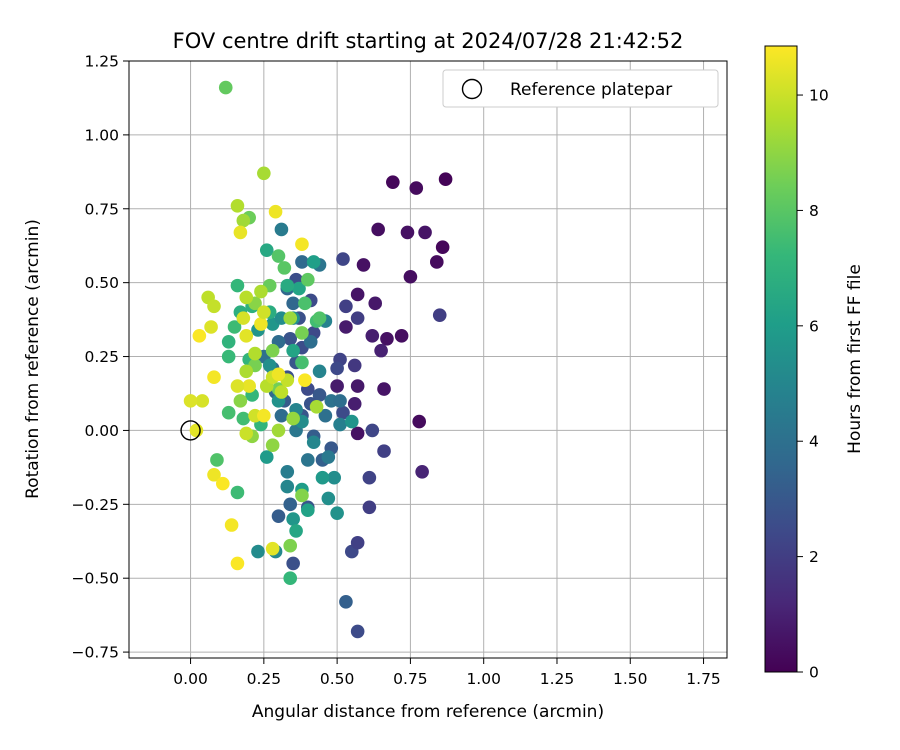  What do you see at coordinates (819, 96) in the screenshot?
I see `colorbar-tick-label: 10` at bounding box center [819, 96].